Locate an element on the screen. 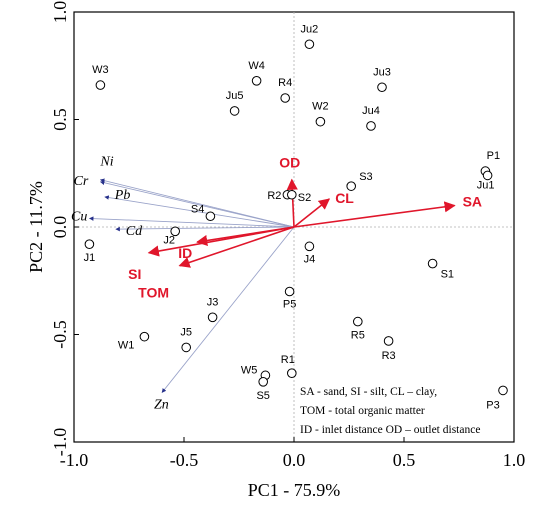 The height and width of the screenshot is (530, 550). site-label-r3: R3 is located at coordinates (389, 356).